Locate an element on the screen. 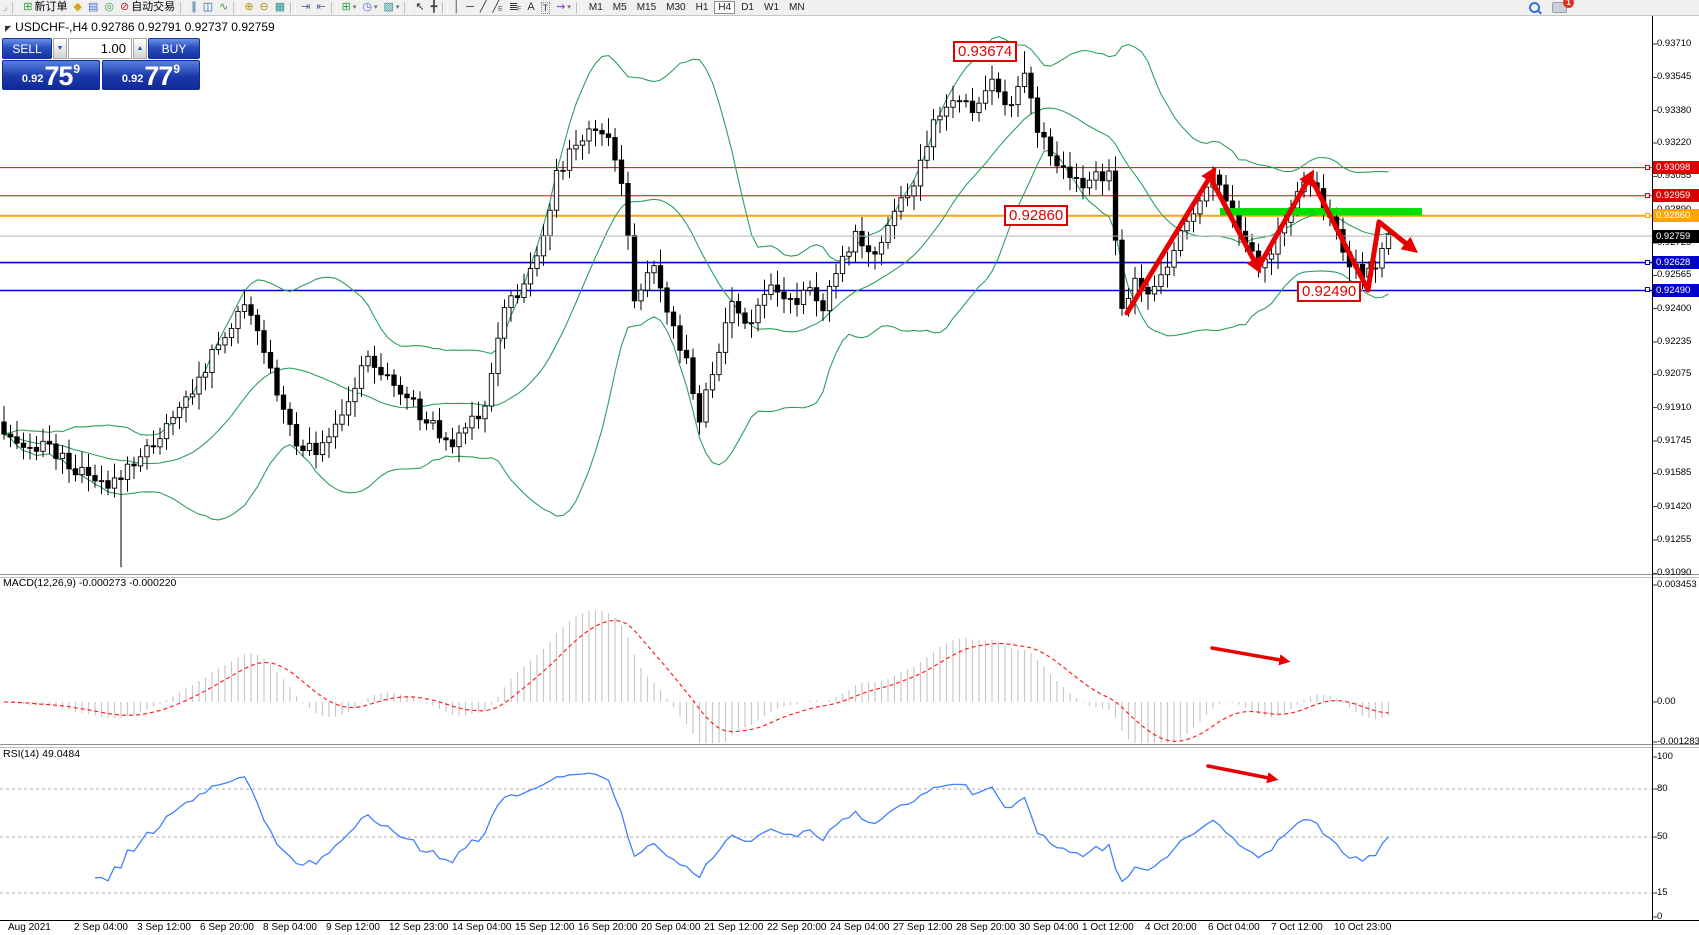 The height and width of the screenshot is (935, 1699). arrows-icon: ⇝ ▾ is located at coordinates (563, 7).